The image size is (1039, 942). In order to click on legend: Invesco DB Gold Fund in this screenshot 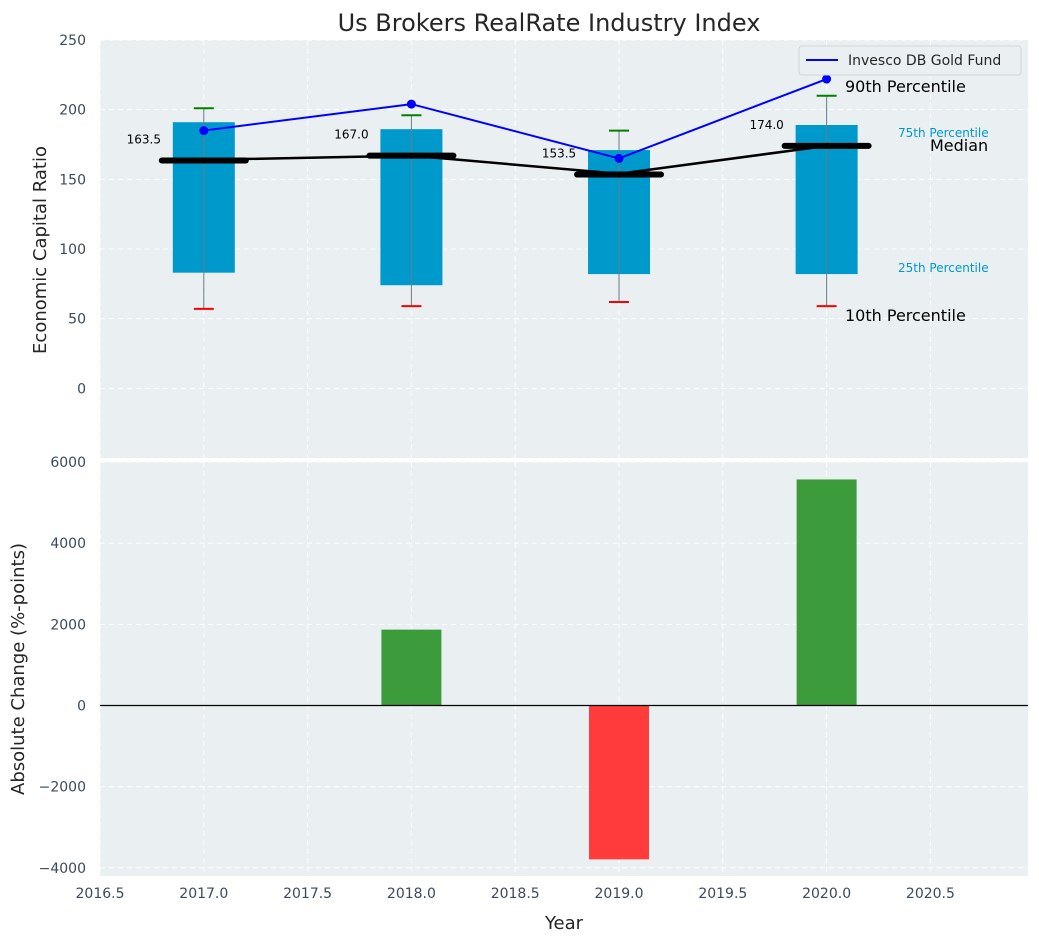, I will do `click(910, 60)`.